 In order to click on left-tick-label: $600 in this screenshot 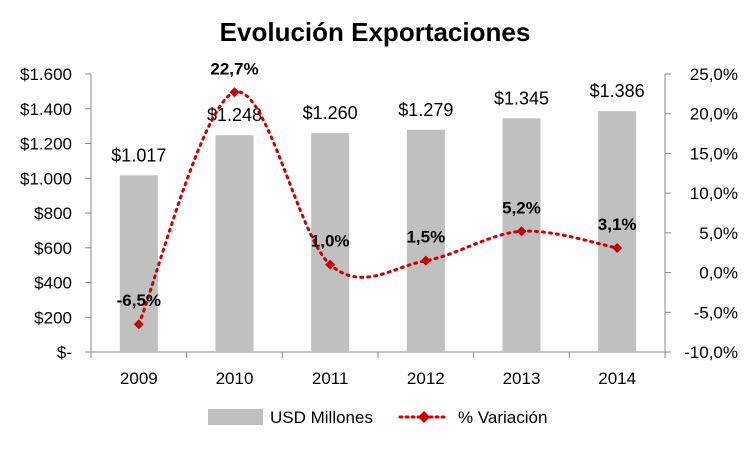, I will do `click(53, 248)`.